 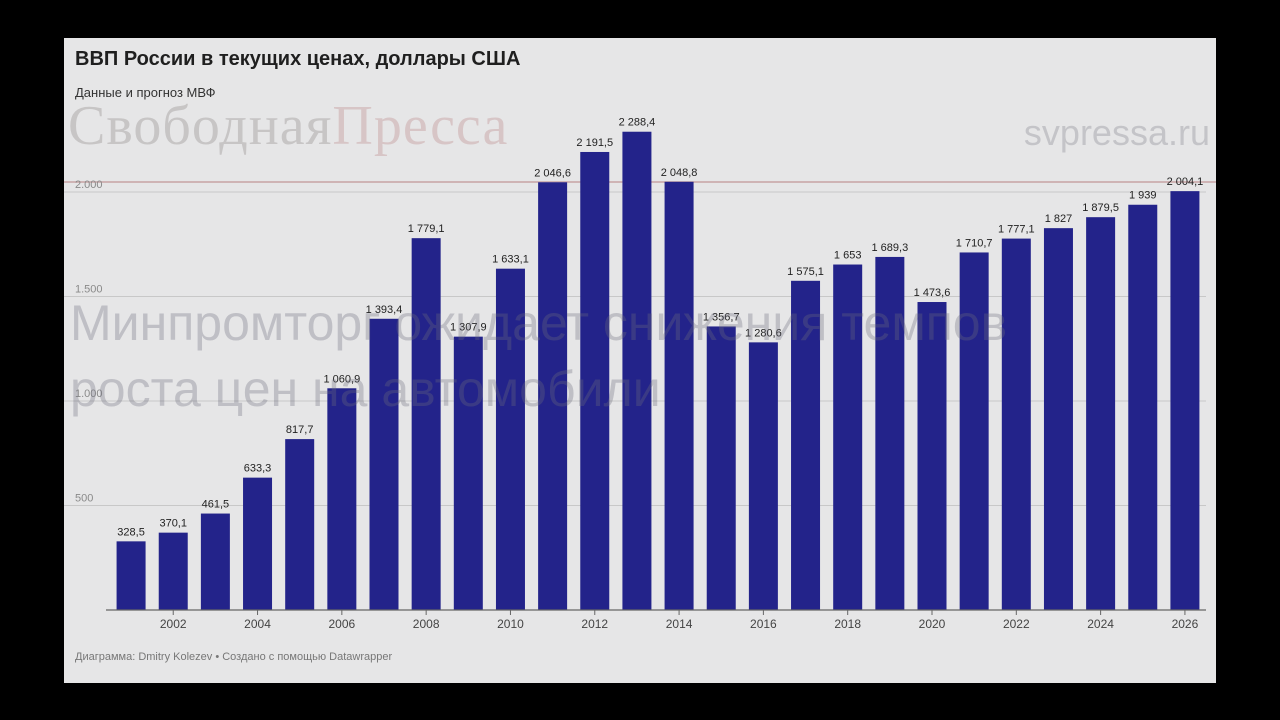 What do you see at coordinates (468, 473) in the screenshot?
I see `bar-2009` at bounding box center [468, 473].